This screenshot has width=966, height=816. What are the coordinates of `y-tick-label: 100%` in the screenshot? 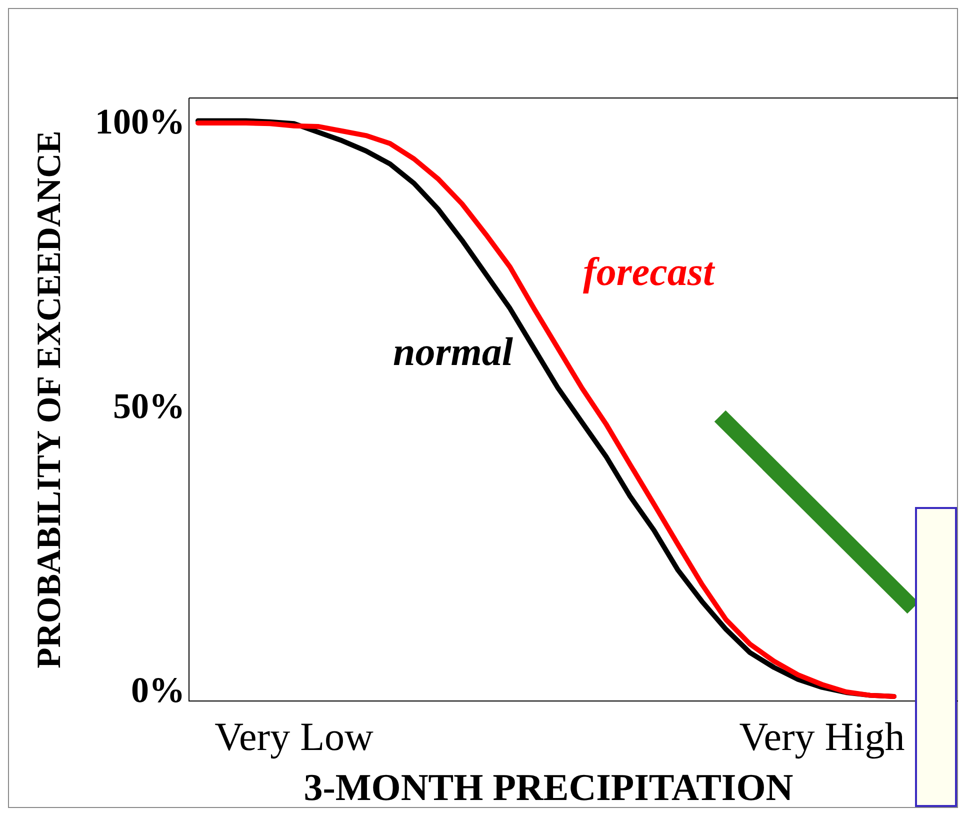 It's located at (140, 121).